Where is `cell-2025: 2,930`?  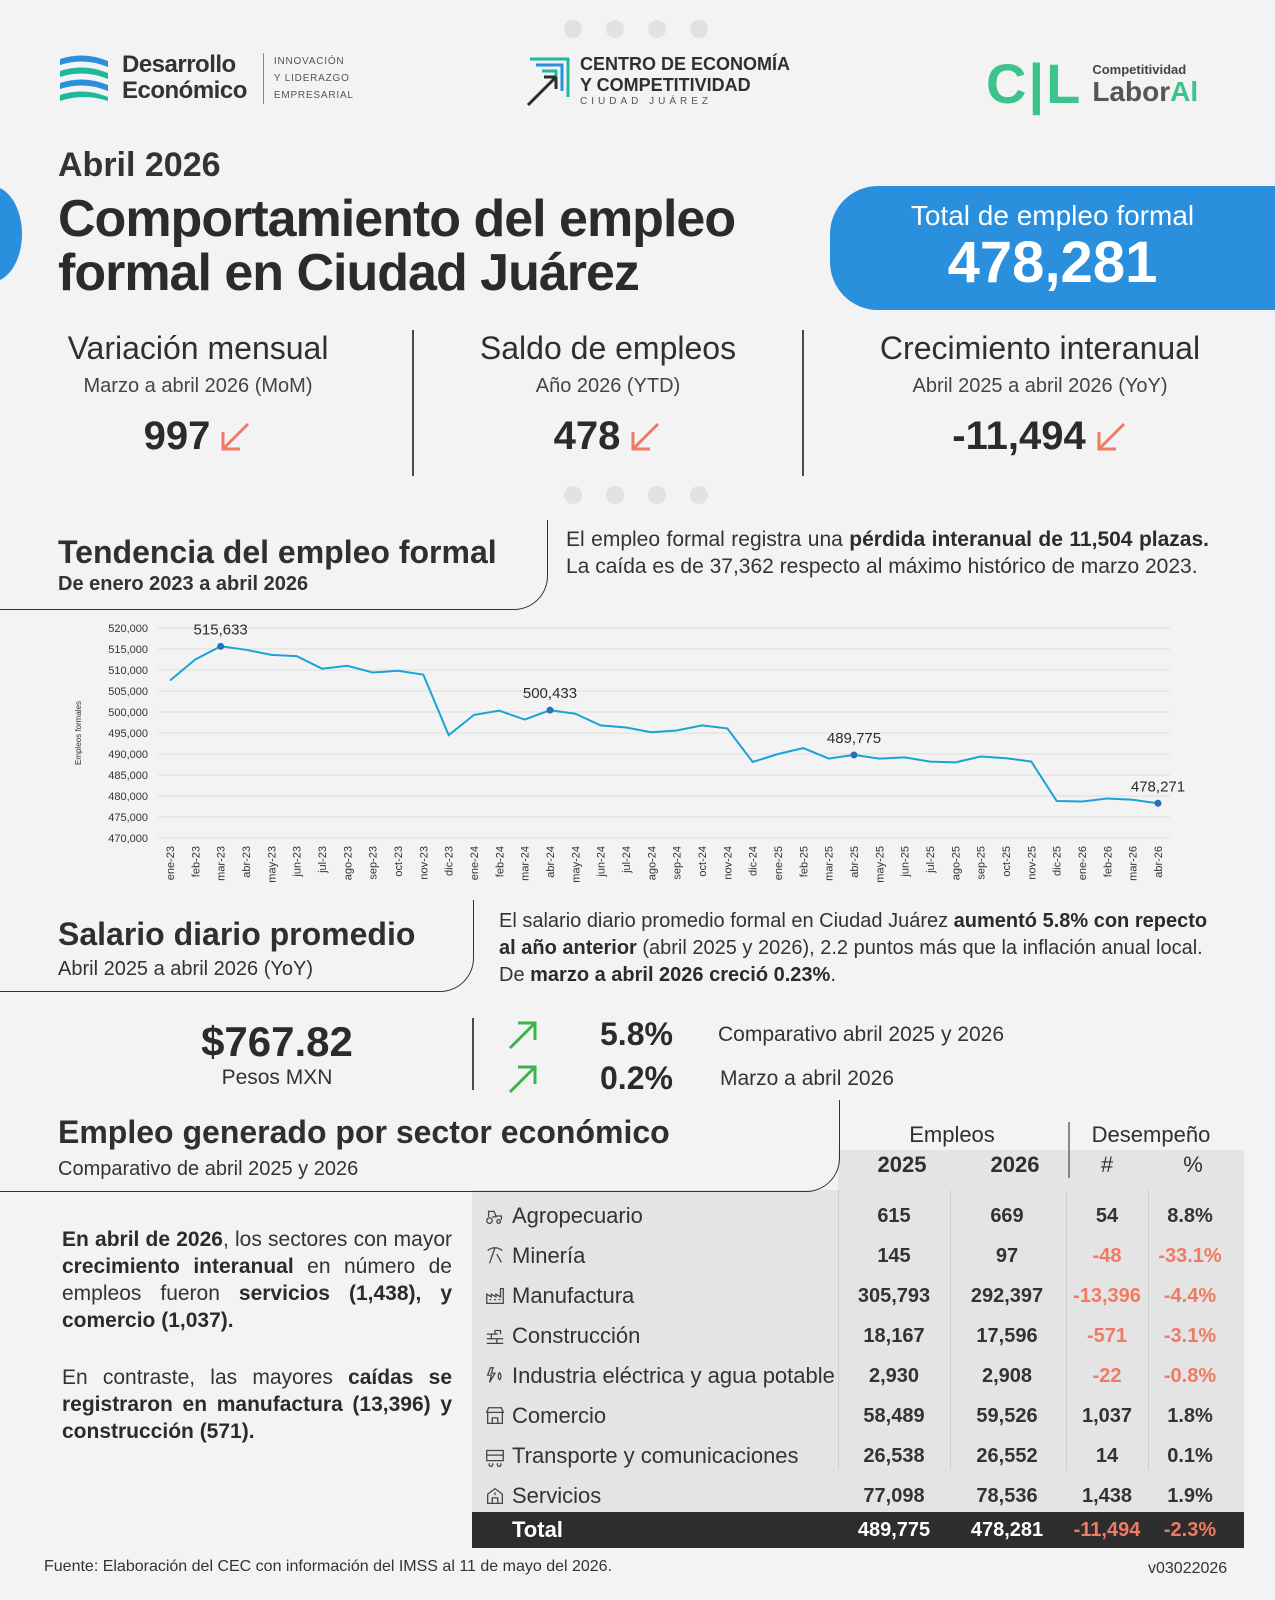
cell-2025: 2,930 is located at coordinates (894, 1375).